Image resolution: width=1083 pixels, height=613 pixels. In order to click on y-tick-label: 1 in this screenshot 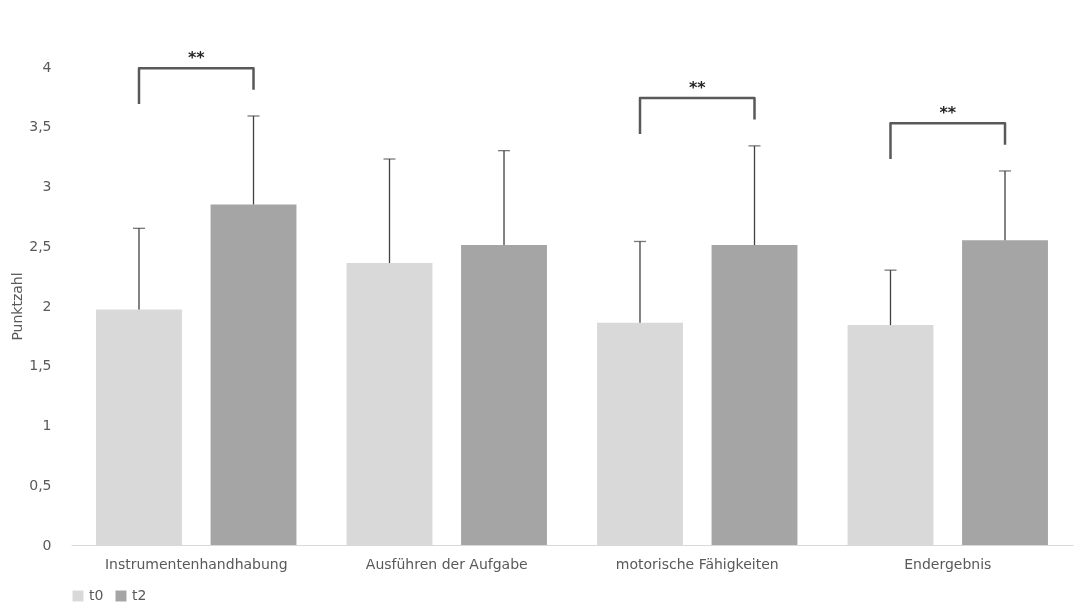, I will do `click(47, 425)`.